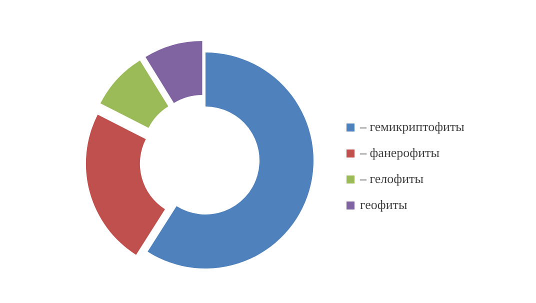  I want to click on legend-label: – гемикриптофиты, so click(412, 127).